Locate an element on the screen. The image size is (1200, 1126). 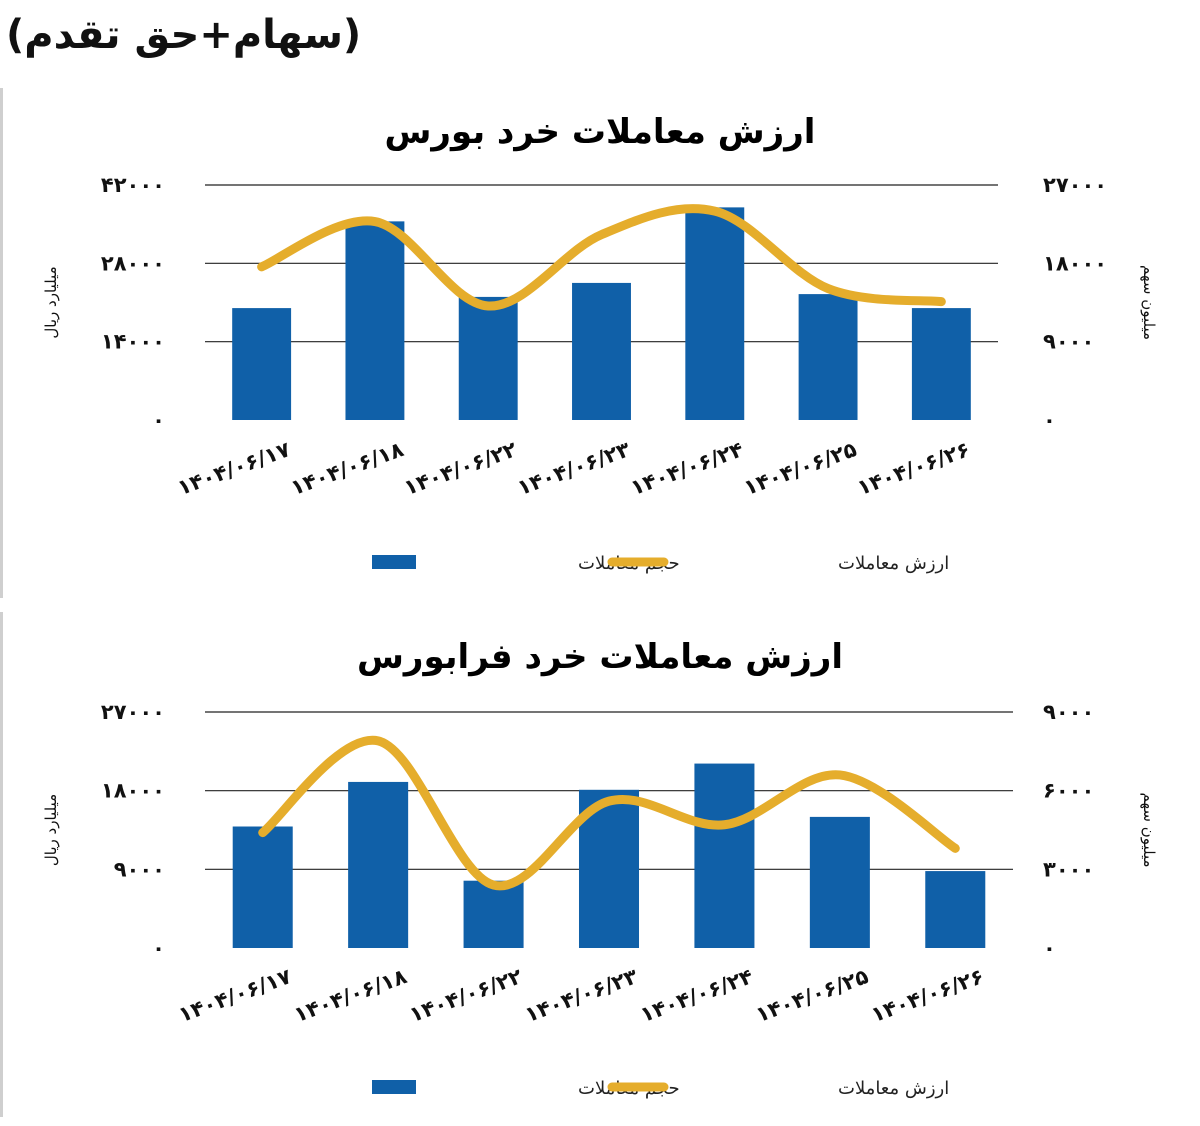
chart-title: ارزش معاملات خرد بورس is located at coordinates (600, 132).